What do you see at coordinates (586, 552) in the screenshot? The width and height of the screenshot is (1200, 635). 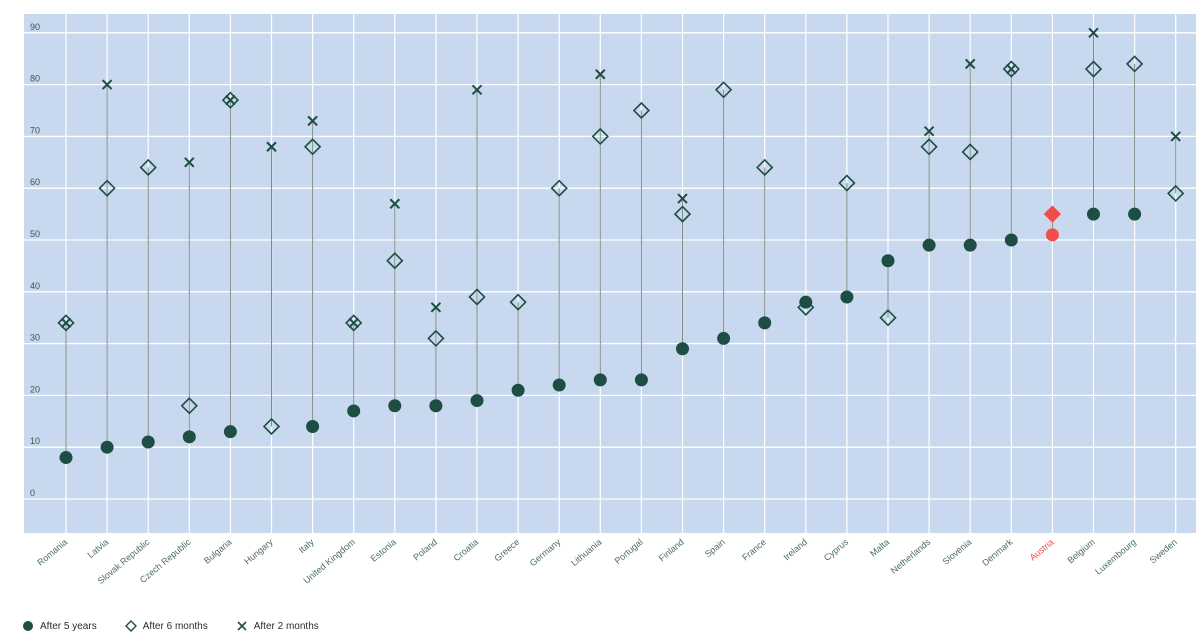 I see `x-axis-label: Lithuania` at bounding box center [586, 552].